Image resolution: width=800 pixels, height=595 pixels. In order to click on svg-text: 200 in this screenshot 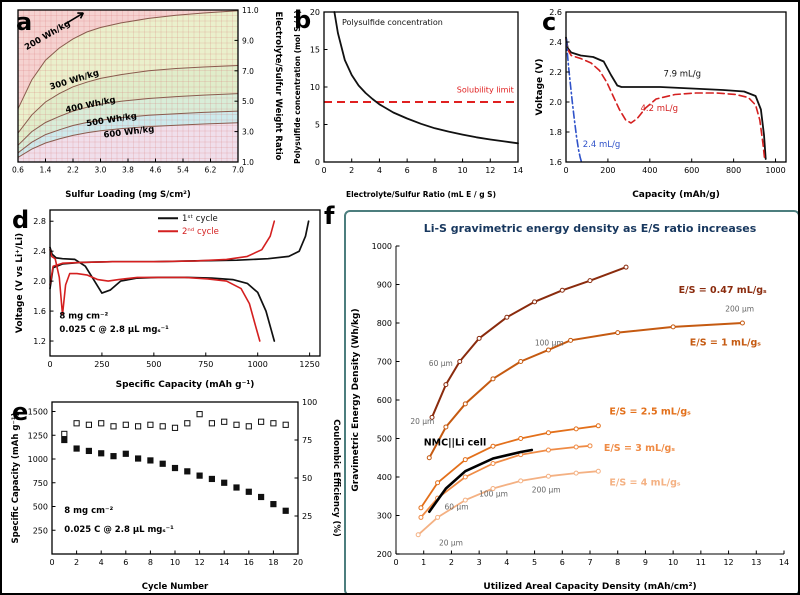, I will do `click(607, 170)`.